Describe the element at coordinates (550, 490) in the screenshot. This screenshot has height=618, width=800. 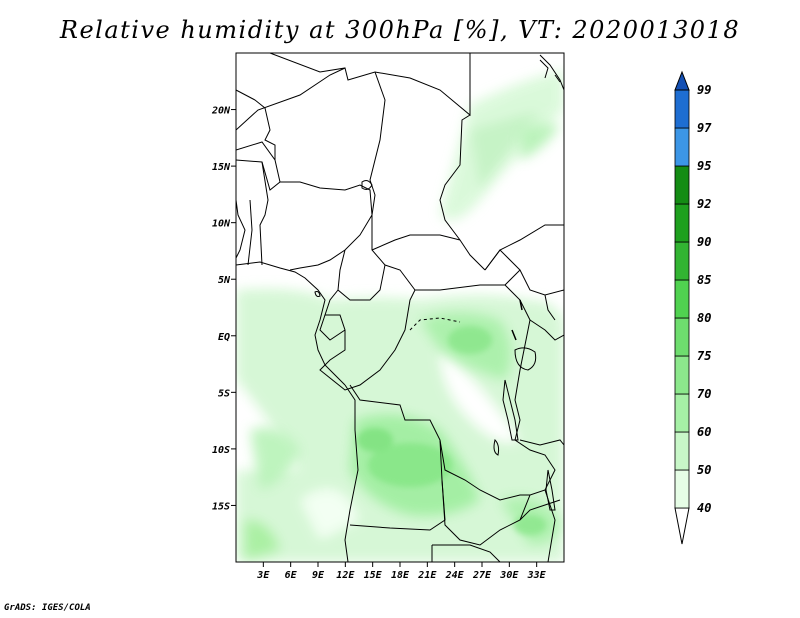
I see `lake-malawi` at that location.